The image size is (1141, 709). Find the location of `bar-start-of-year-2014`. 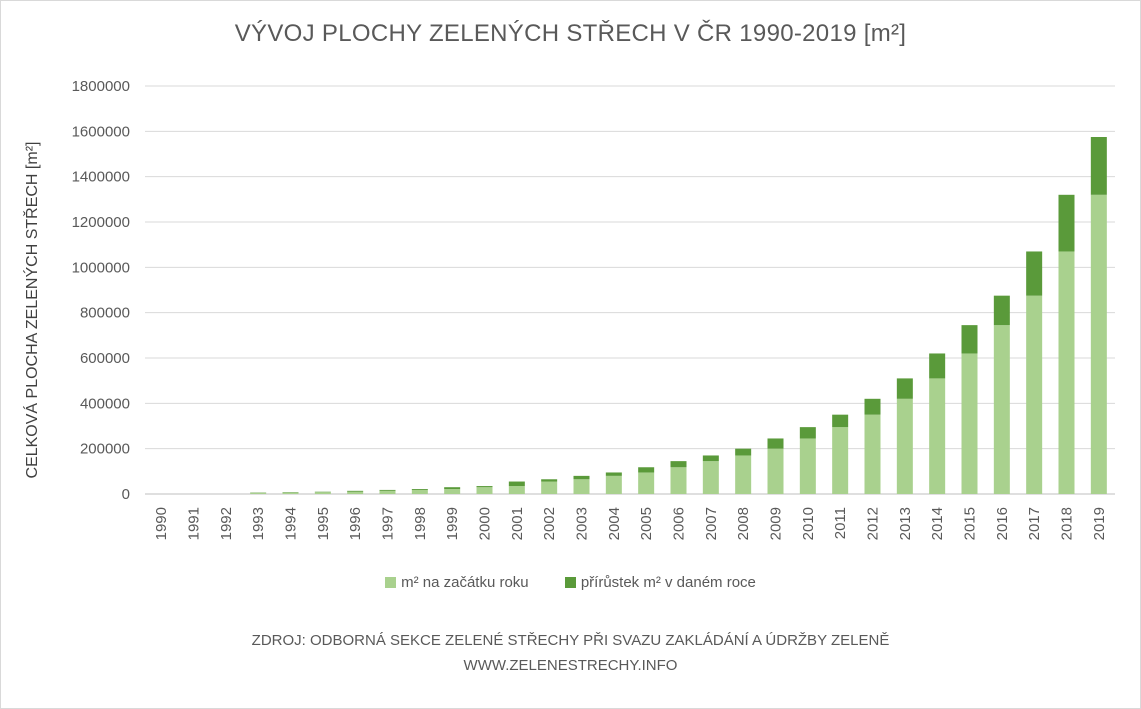

bar-start-of-year-2014 is located at coordinates (937, 436).